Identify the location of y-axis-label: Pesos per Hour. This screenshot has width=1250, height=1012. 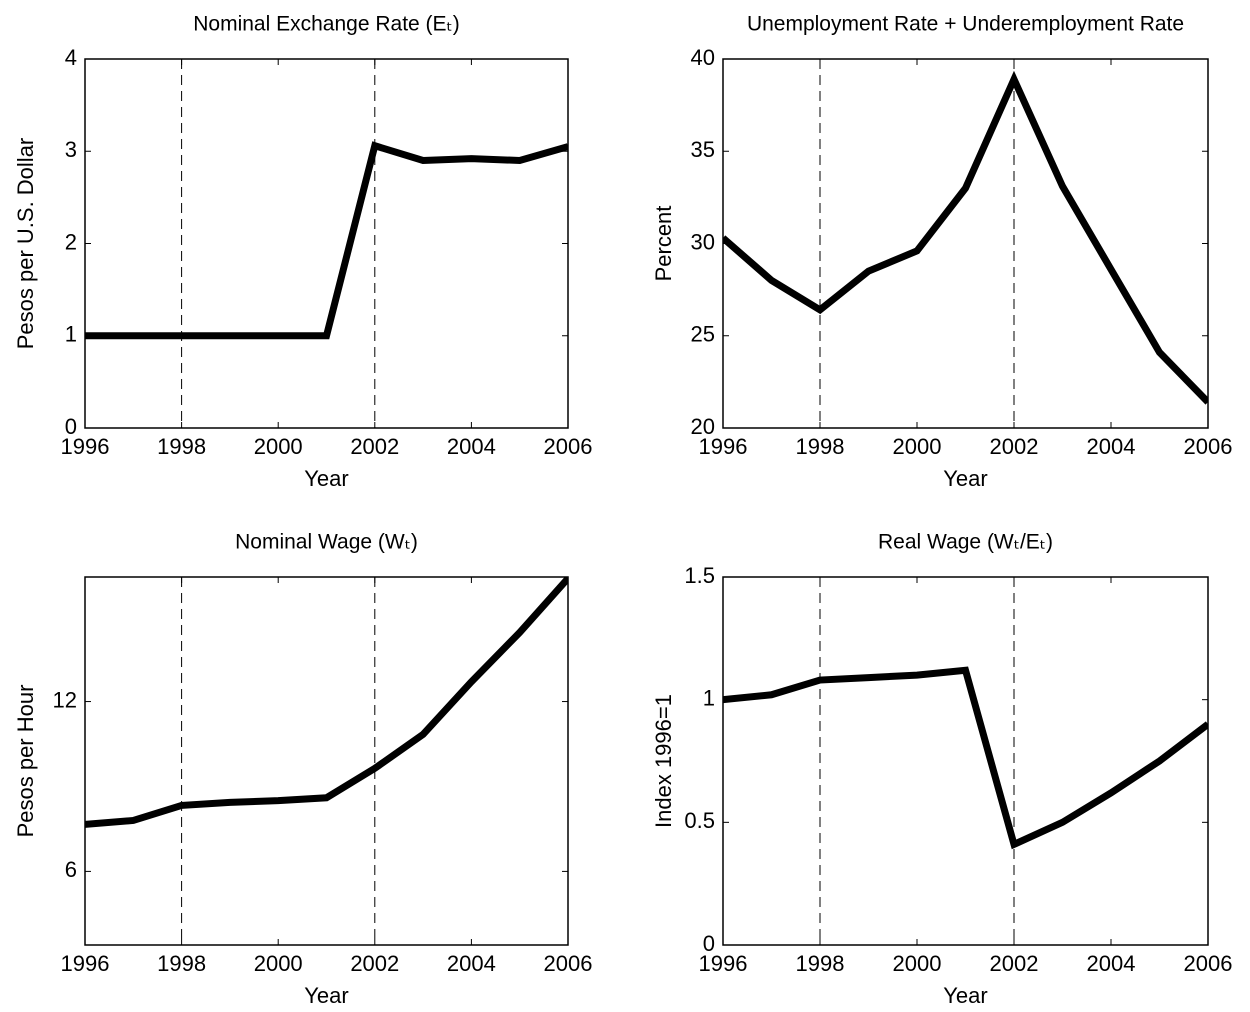
(25, 761).